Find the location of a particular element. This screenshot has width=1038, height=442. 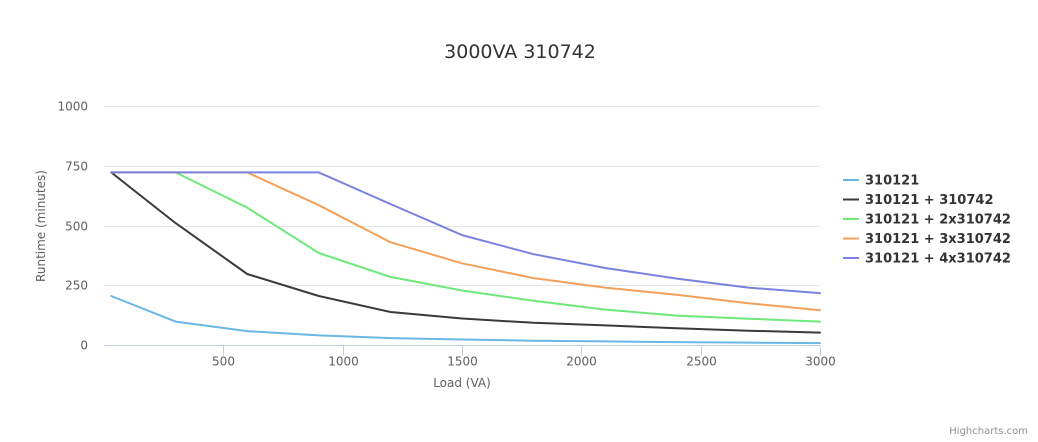

legend-item-1: 310121 is located at coordinates (881, 181).